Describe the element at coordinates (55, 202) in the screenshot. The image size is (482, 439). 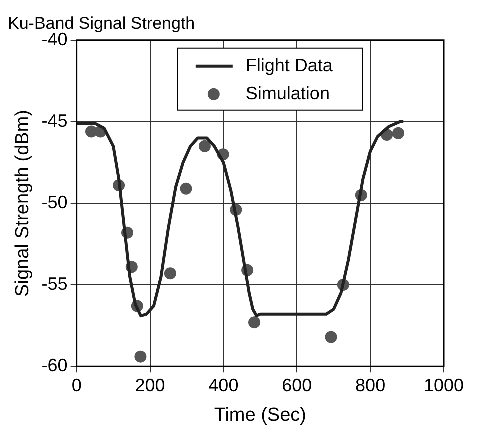
I see `y-tick-label: -50` at that location.